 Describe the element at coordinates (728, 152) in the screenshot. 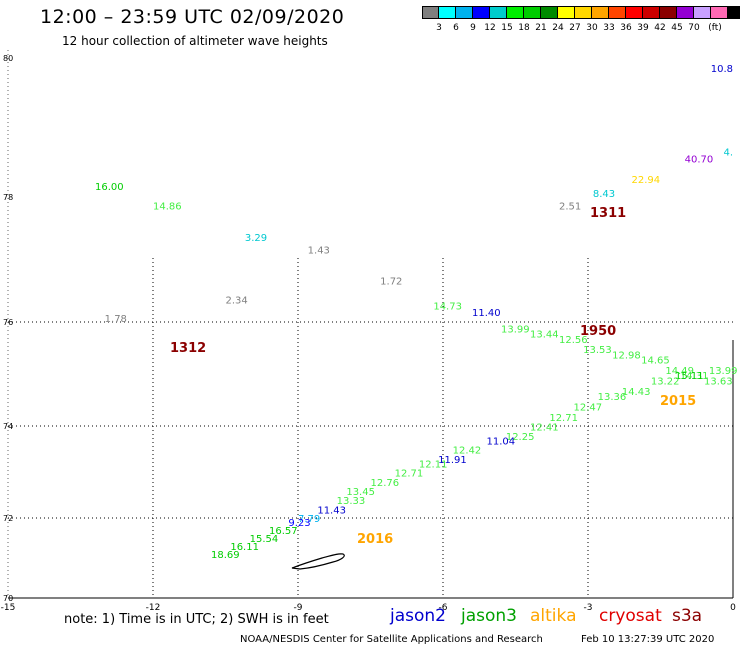

I see `wave-height-label: 4.` at that location.